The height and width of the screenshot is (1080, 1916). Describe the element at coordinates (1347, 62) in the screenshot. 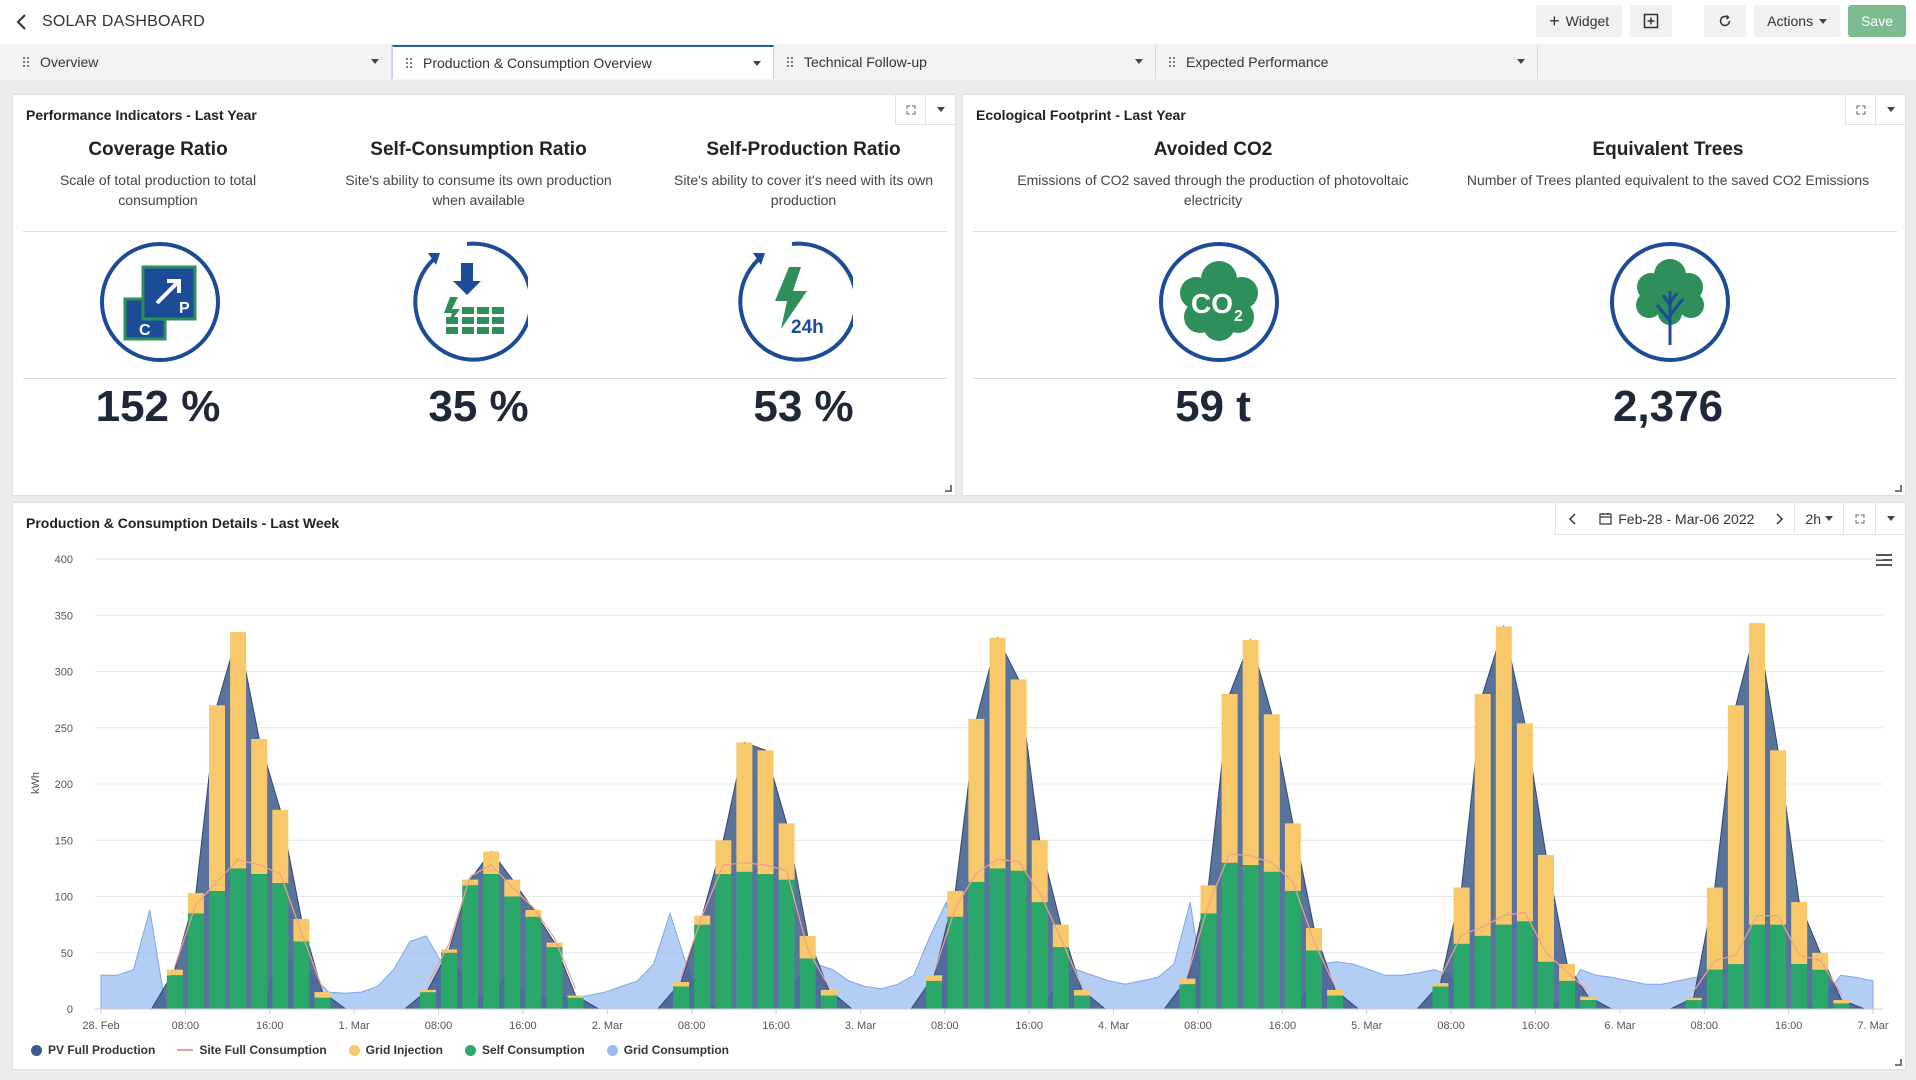

I see `tab-expected-performance: Expected Performance` at that location.